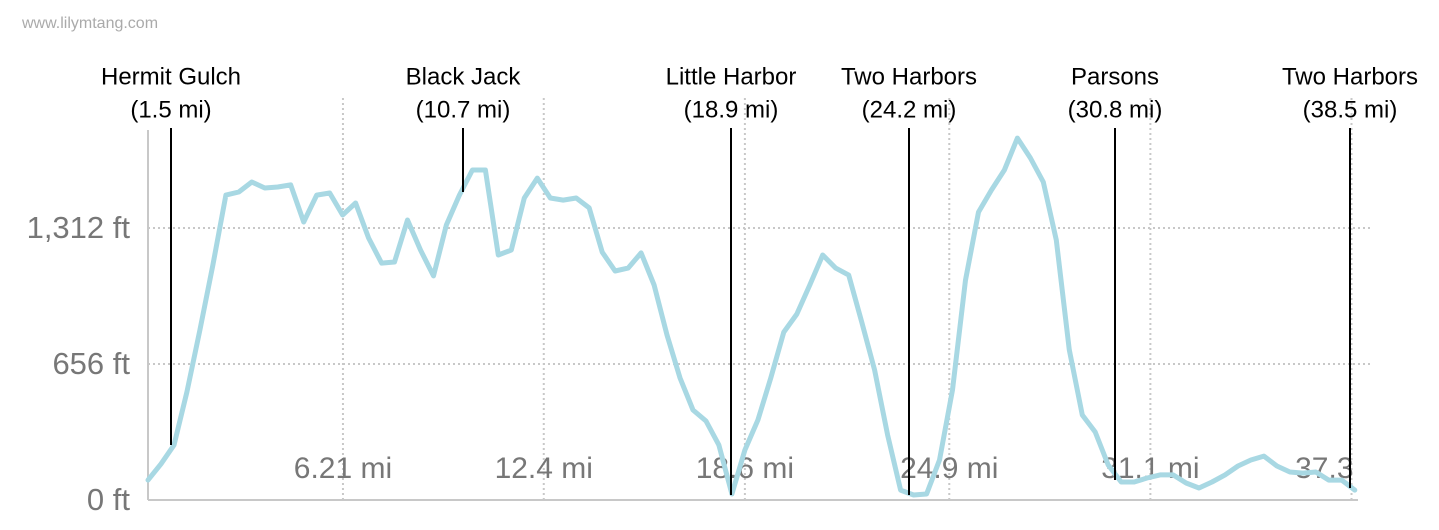  Describe the element at coordinates (171, 76) in the screenshot. I see `annotation-label: Hermit Gulch` at that location.